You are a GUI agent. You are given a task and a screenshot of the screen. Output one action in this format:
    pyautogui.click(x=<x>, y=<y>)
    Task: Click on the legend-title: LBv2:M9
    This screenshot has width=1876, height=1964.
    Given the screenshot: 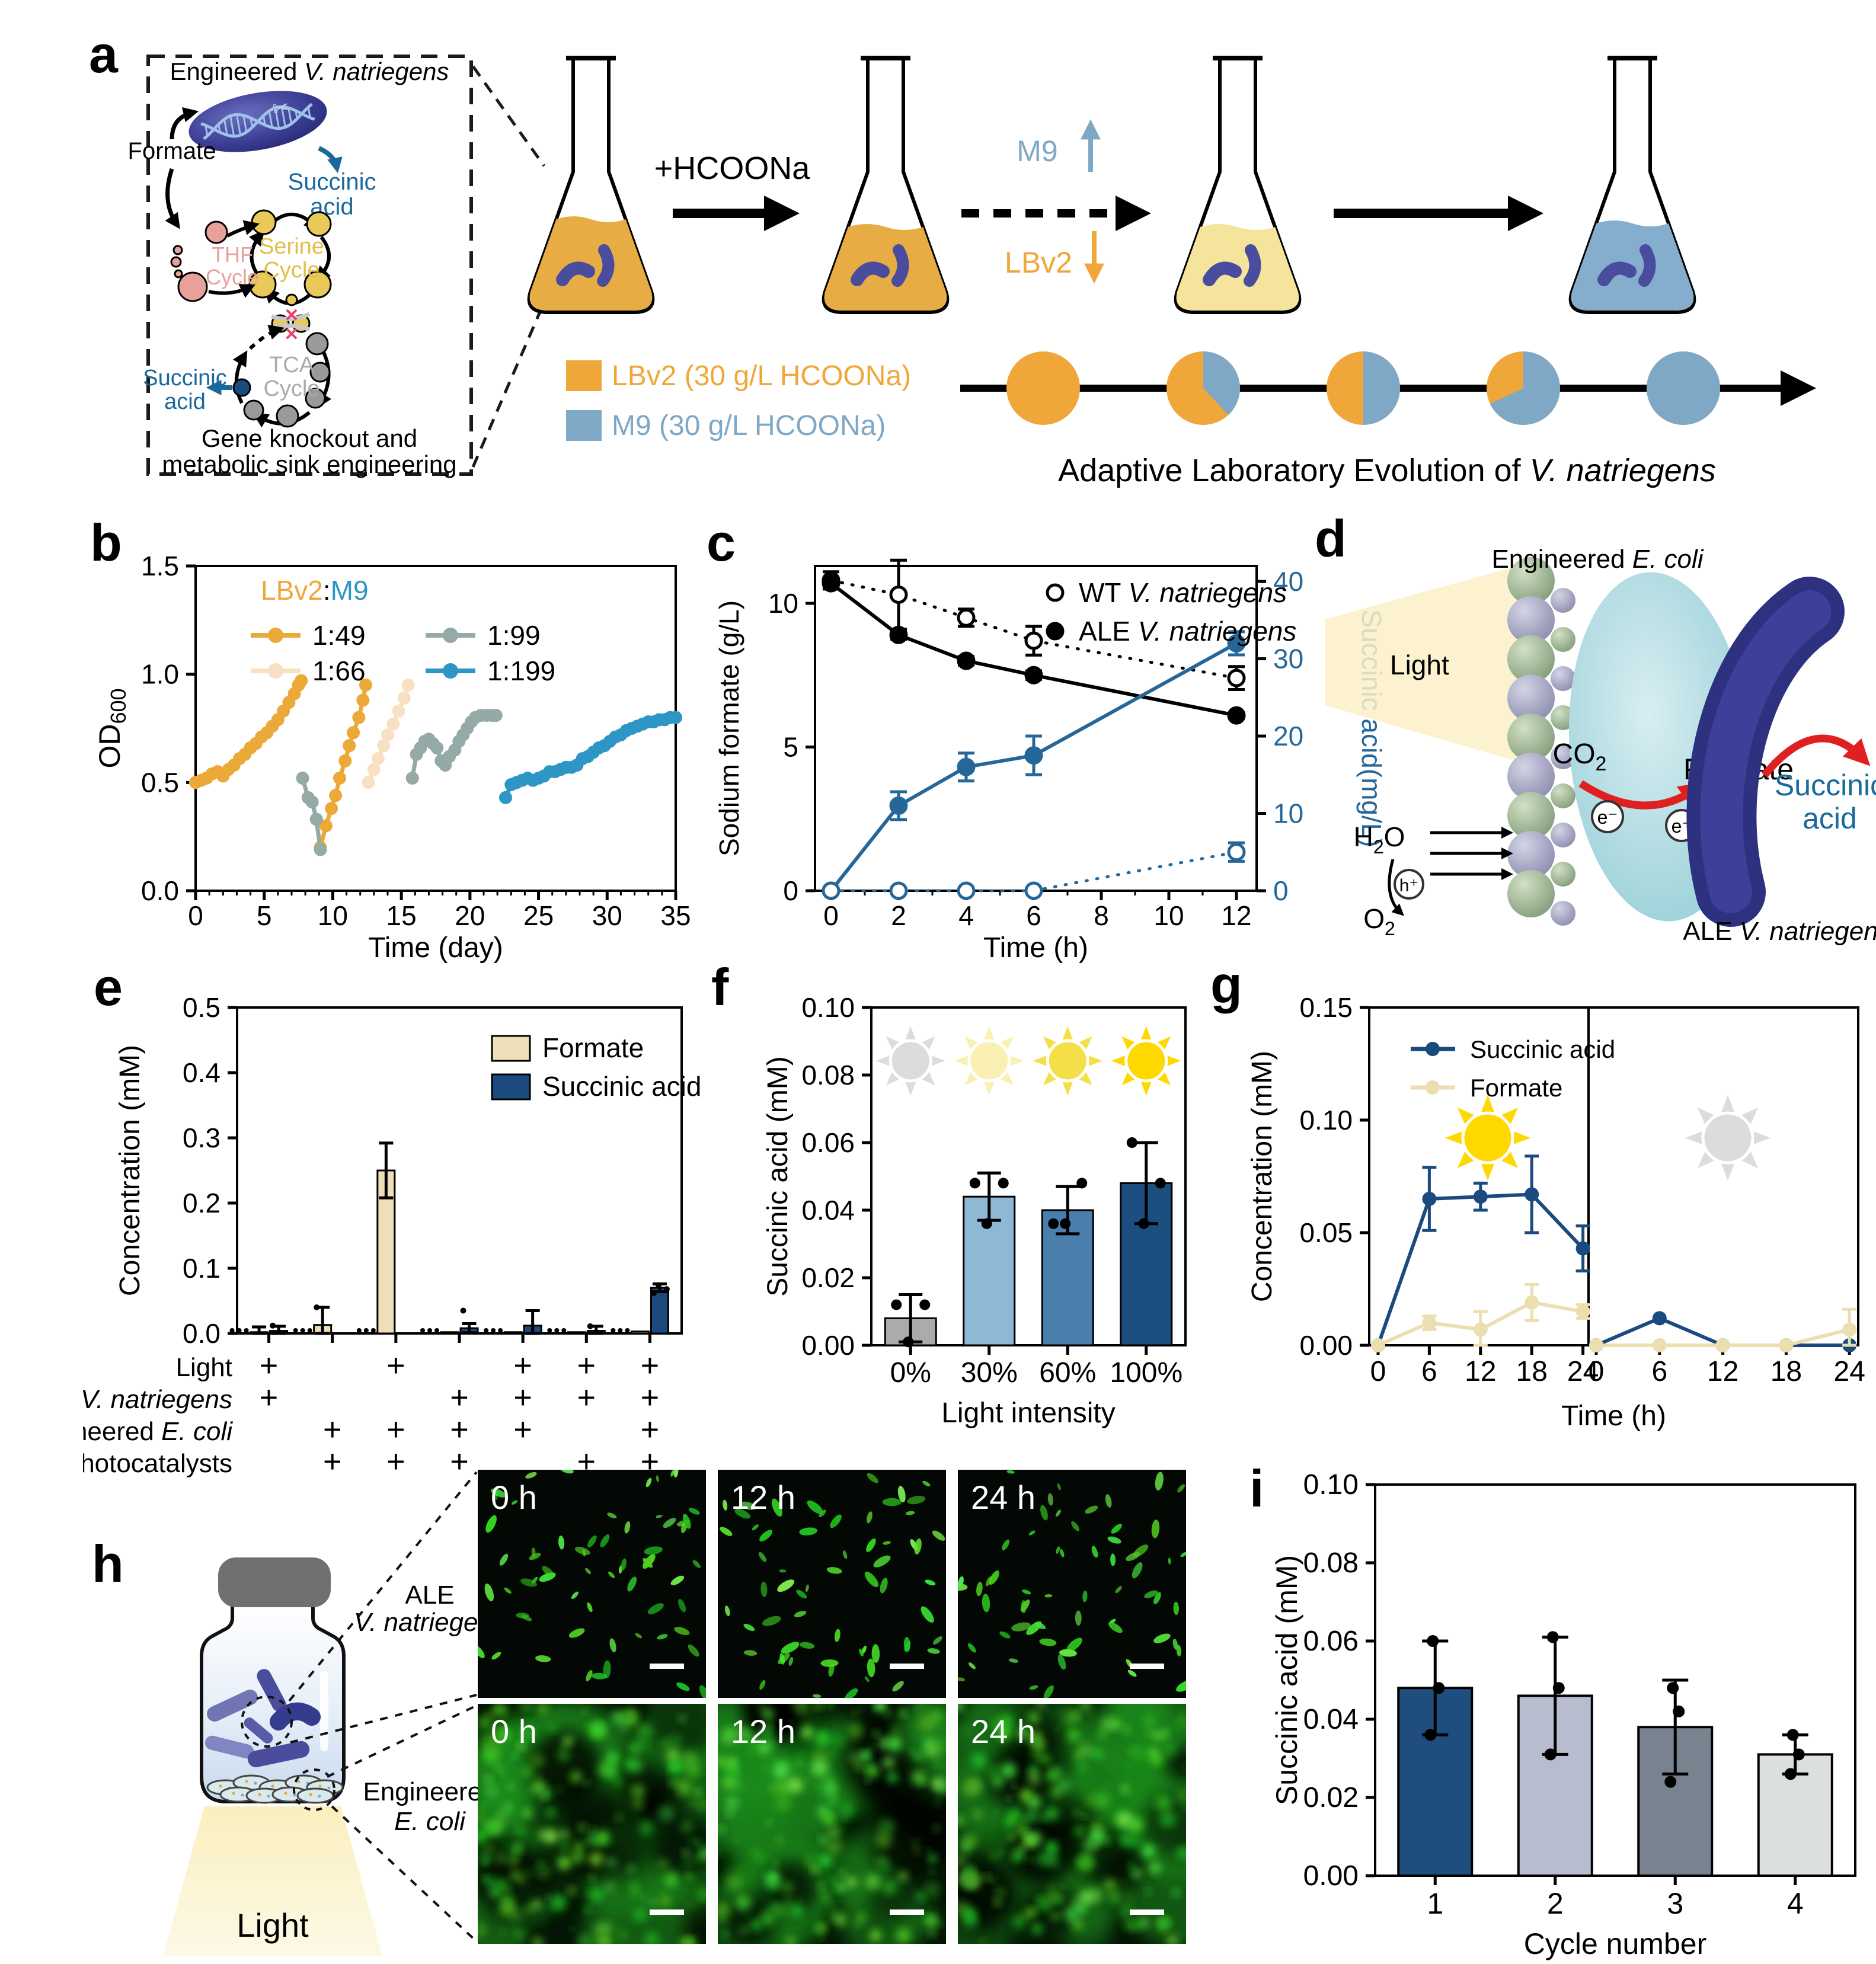 What is the action you would take?
    pyautogui.click(x=315, y=590)
    